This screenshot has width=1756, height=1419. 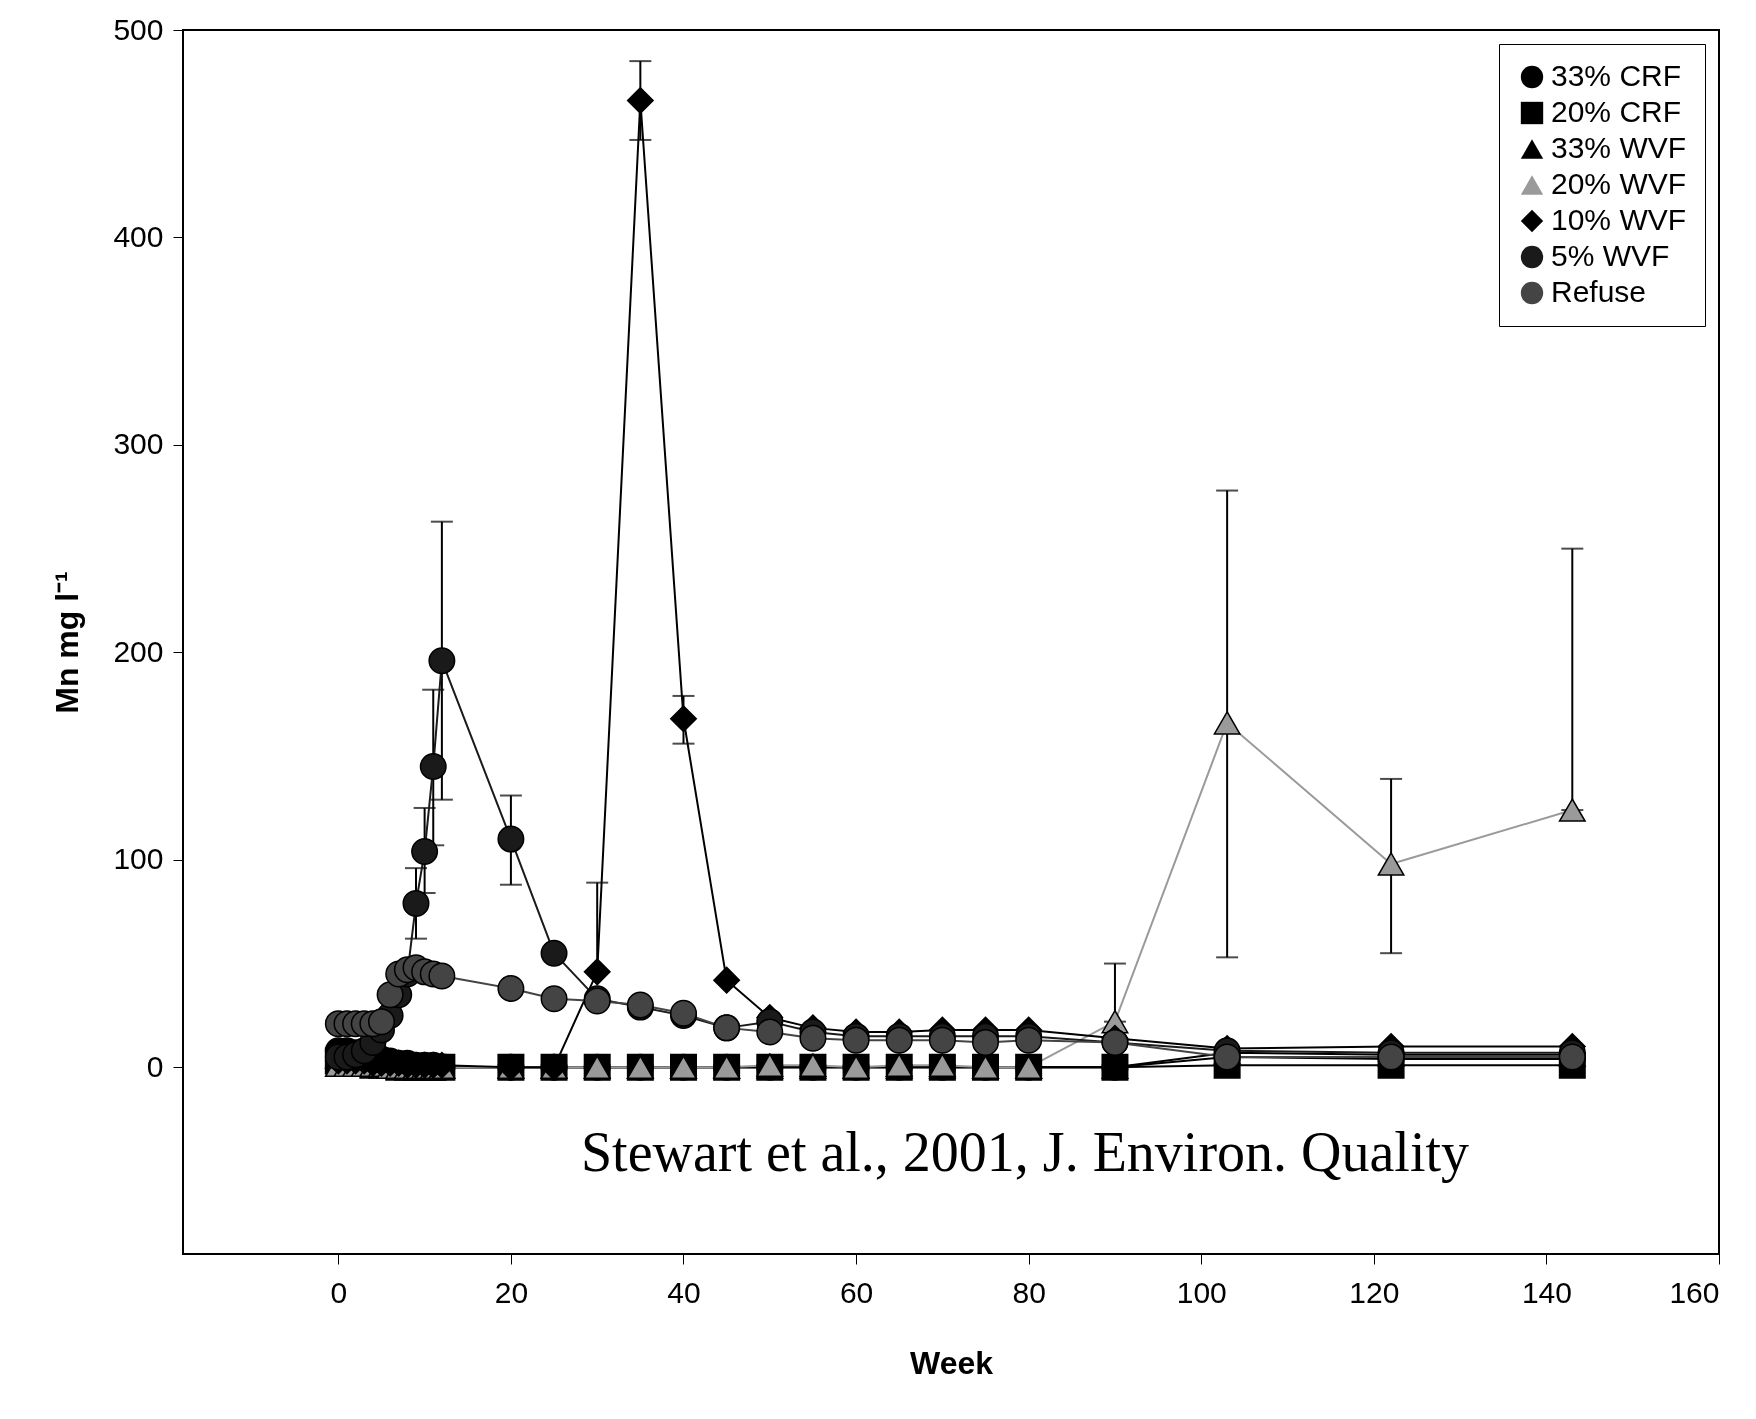 What do you see at coordinates (138, 29) in the screenshot?
I see `y-tick-label: 500` at bounding box center [138, 29].